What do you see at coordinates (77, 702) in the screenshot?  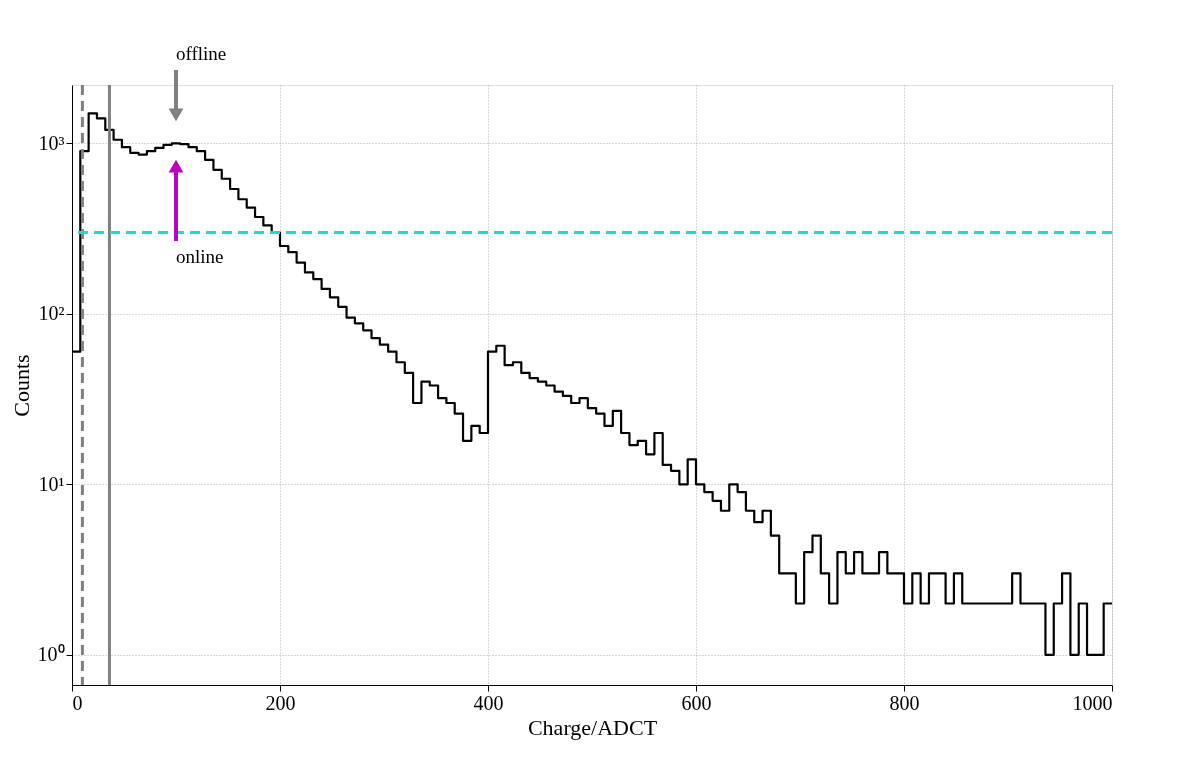 I see `x-tick-label: 0` at bounding box center [77, 702].